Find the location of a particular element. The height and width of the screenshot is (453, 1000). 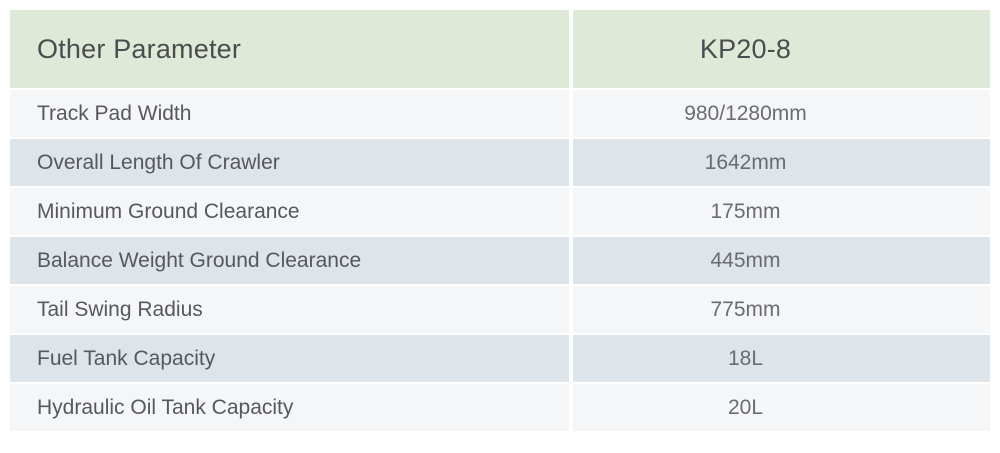

parameter-value: 980/1280mm is located at coordinates (781, 113).